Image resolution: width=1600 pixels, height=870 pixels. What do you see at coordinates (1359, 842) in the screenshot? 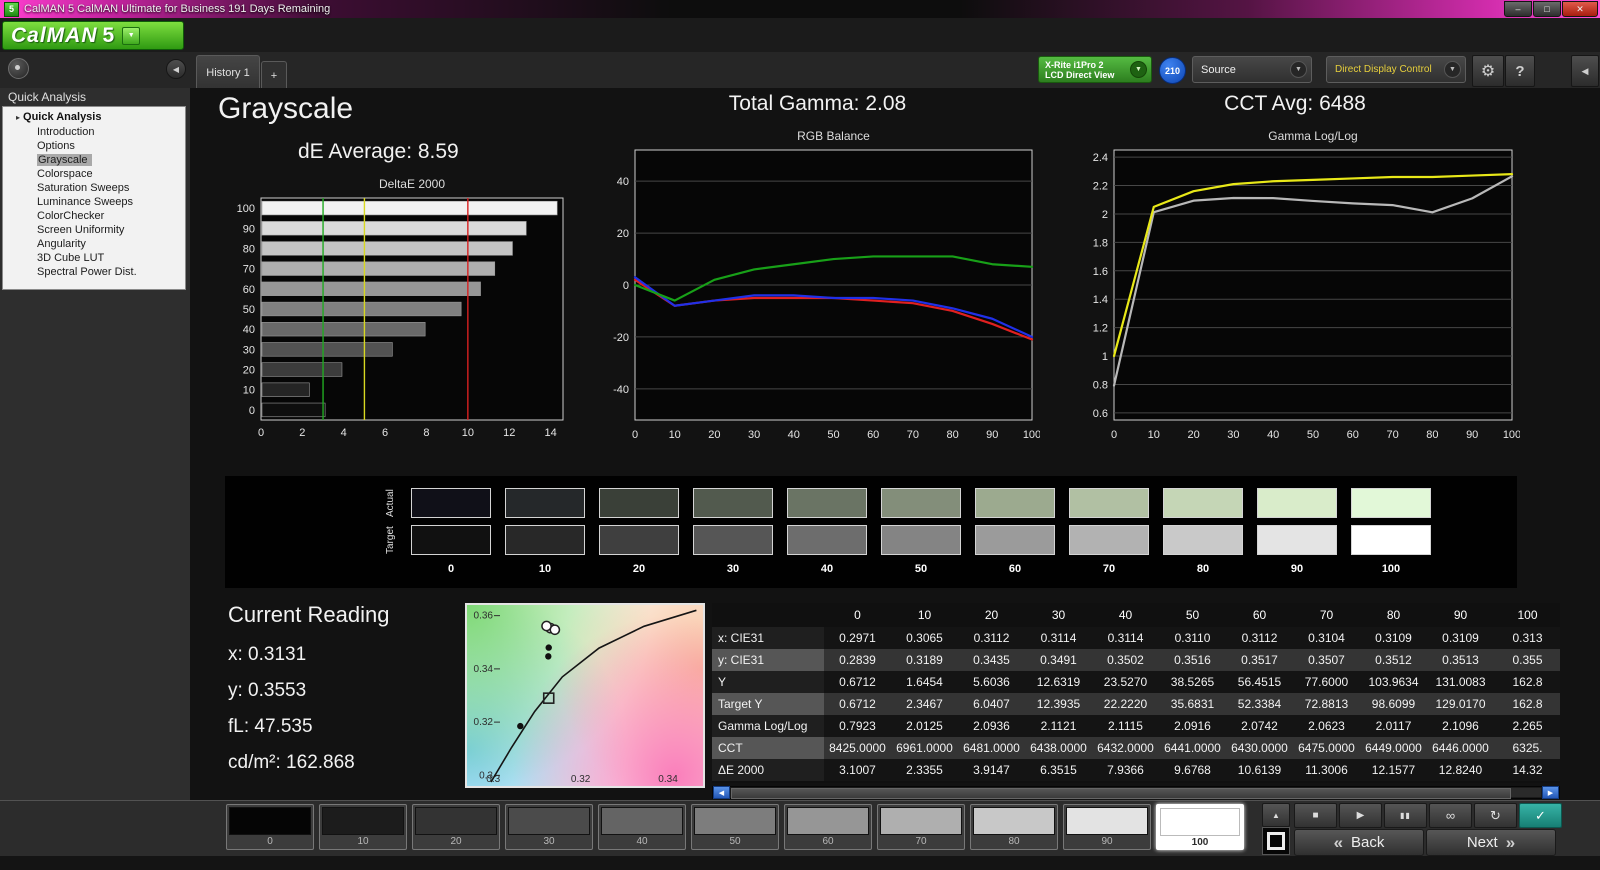
I see `back-button: « Back` at bounding box center [1359, 842].